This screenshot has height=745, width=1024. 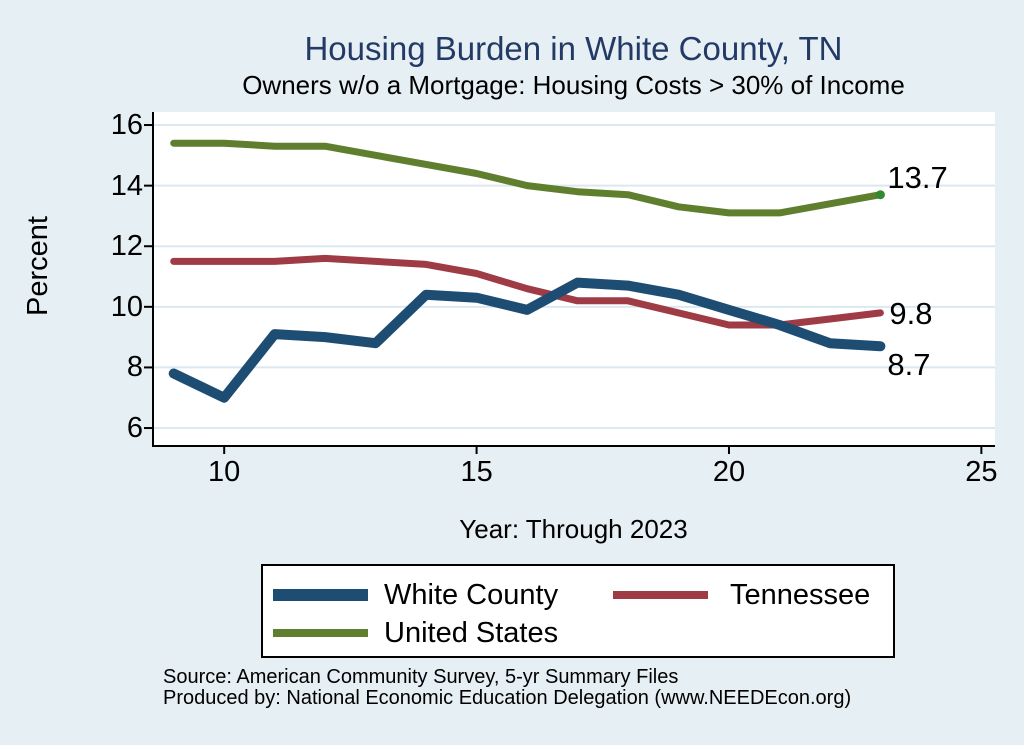 What do you see at coordinates (126, 246) in the screenshot?
I see `y-tick-label: 12` at bounding box center [126, 246].